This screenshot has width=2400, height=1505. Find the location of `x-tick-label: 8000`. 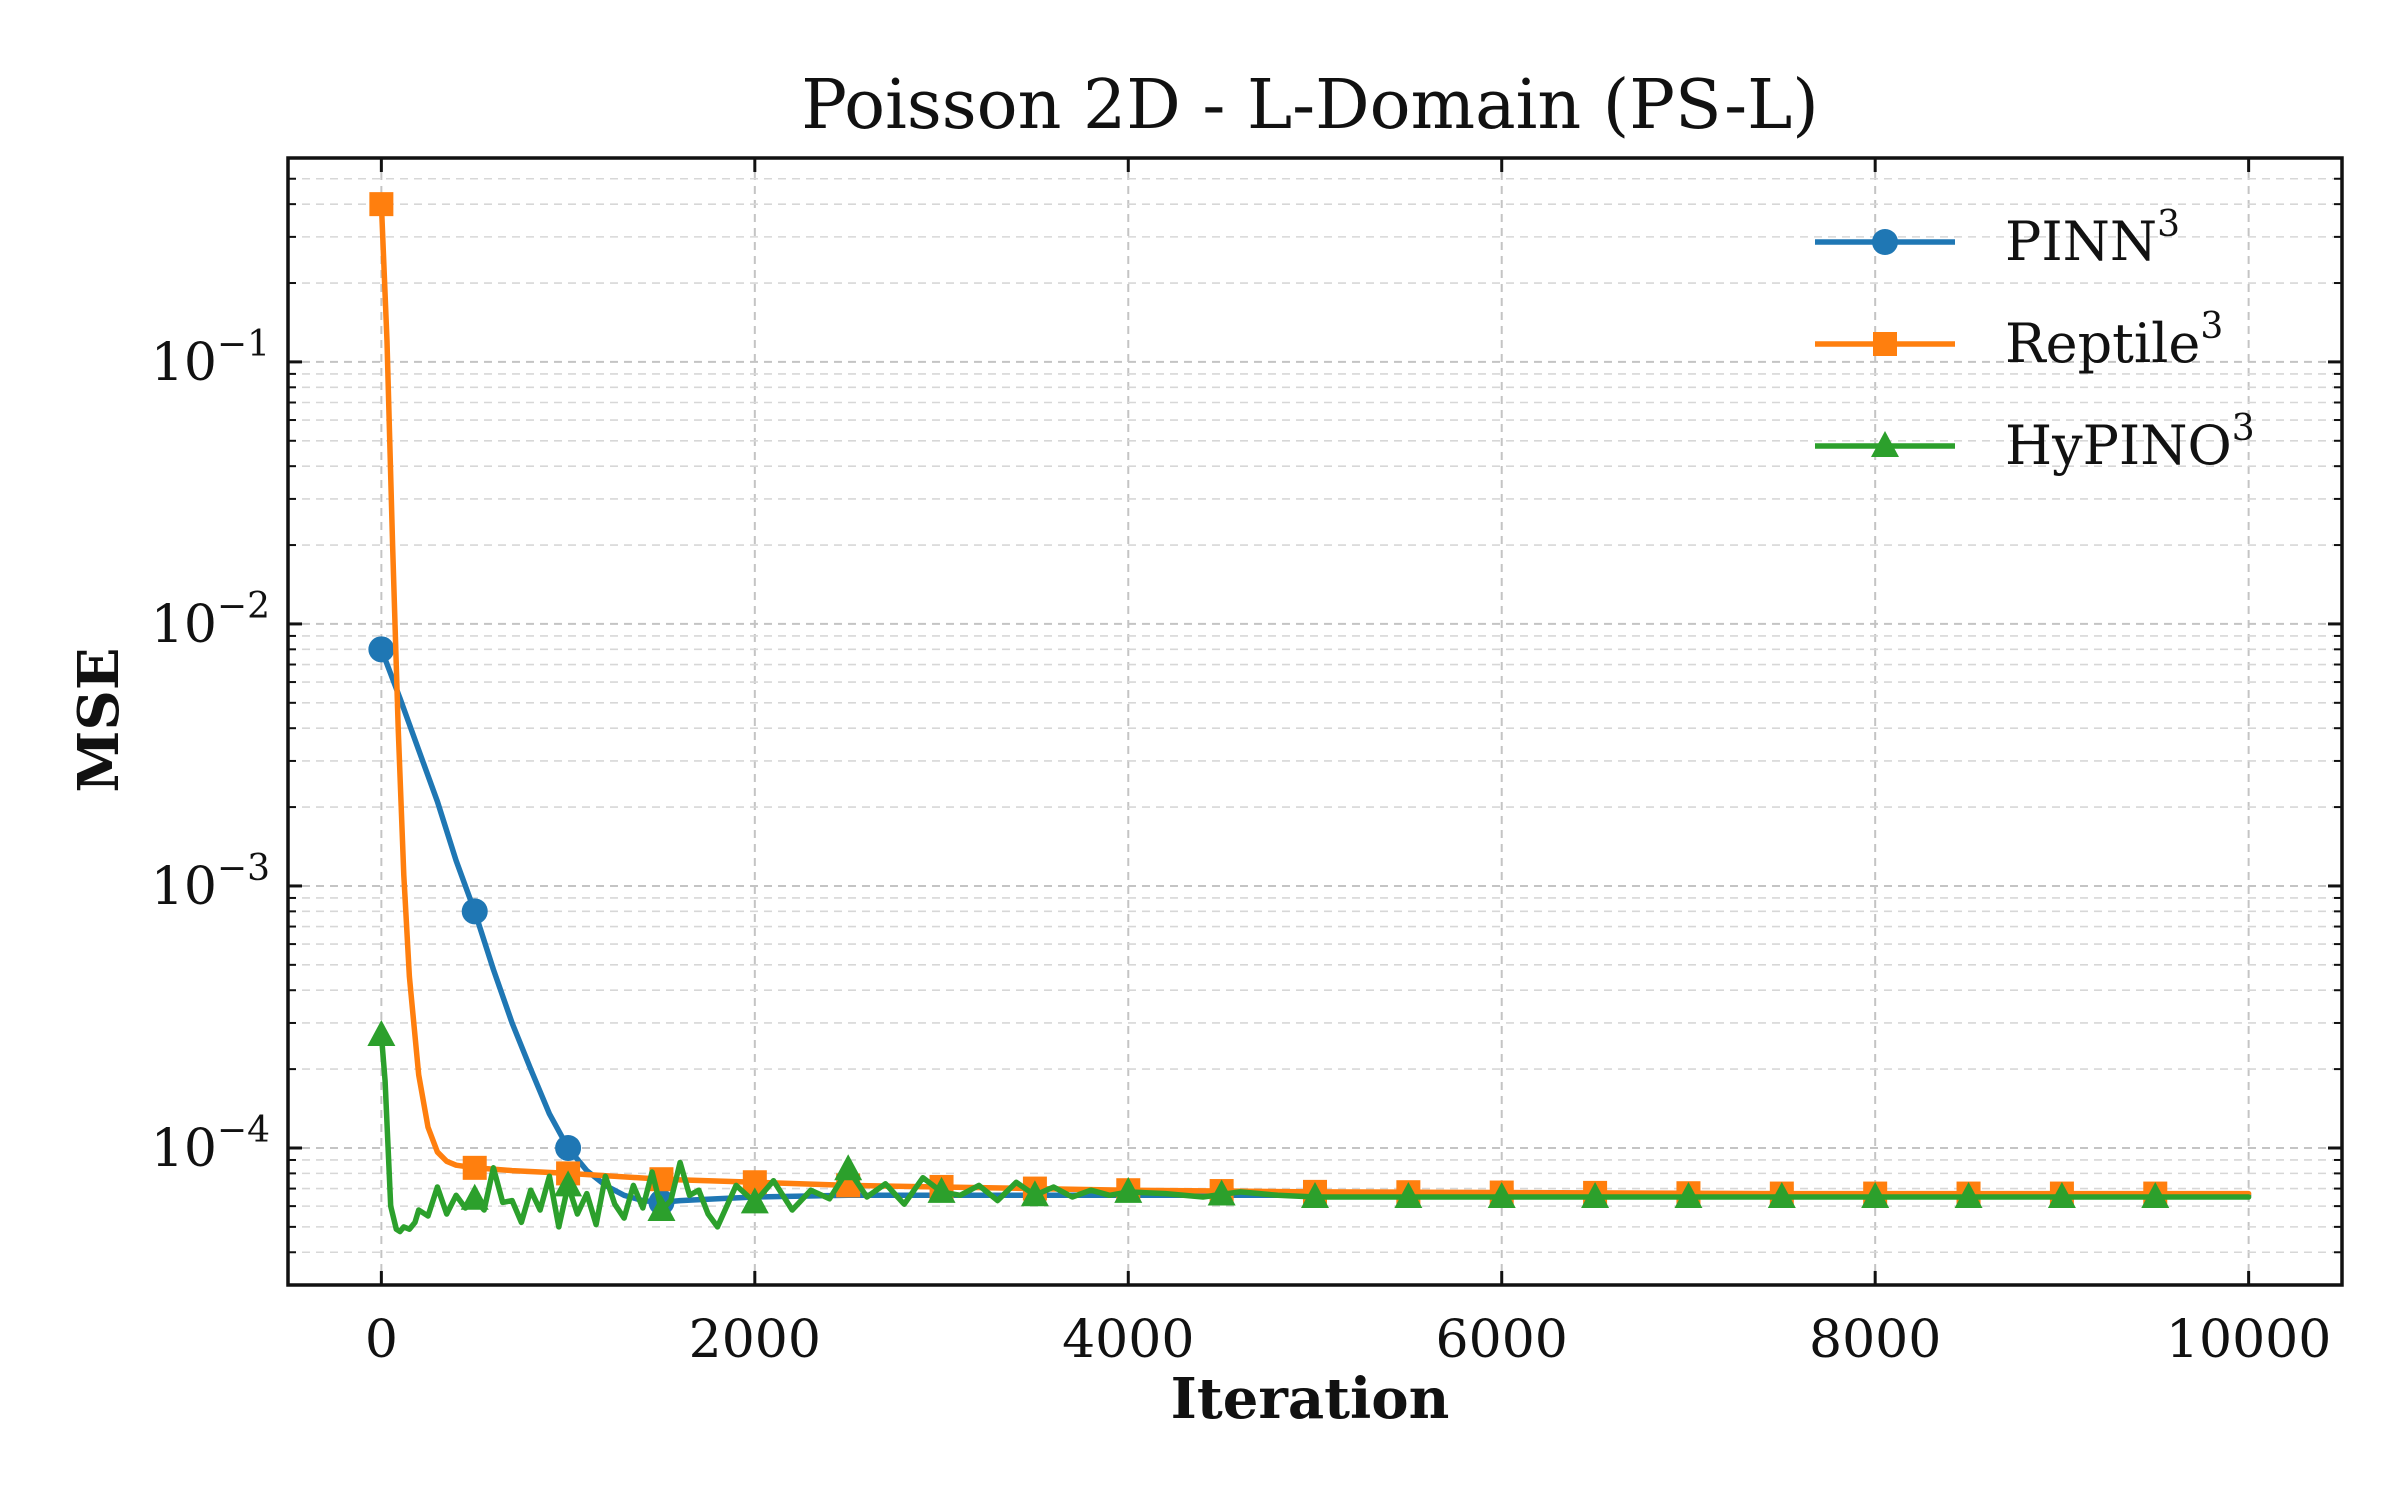

x-tick-label: 8000 is located at coordinates (1875, 1340).